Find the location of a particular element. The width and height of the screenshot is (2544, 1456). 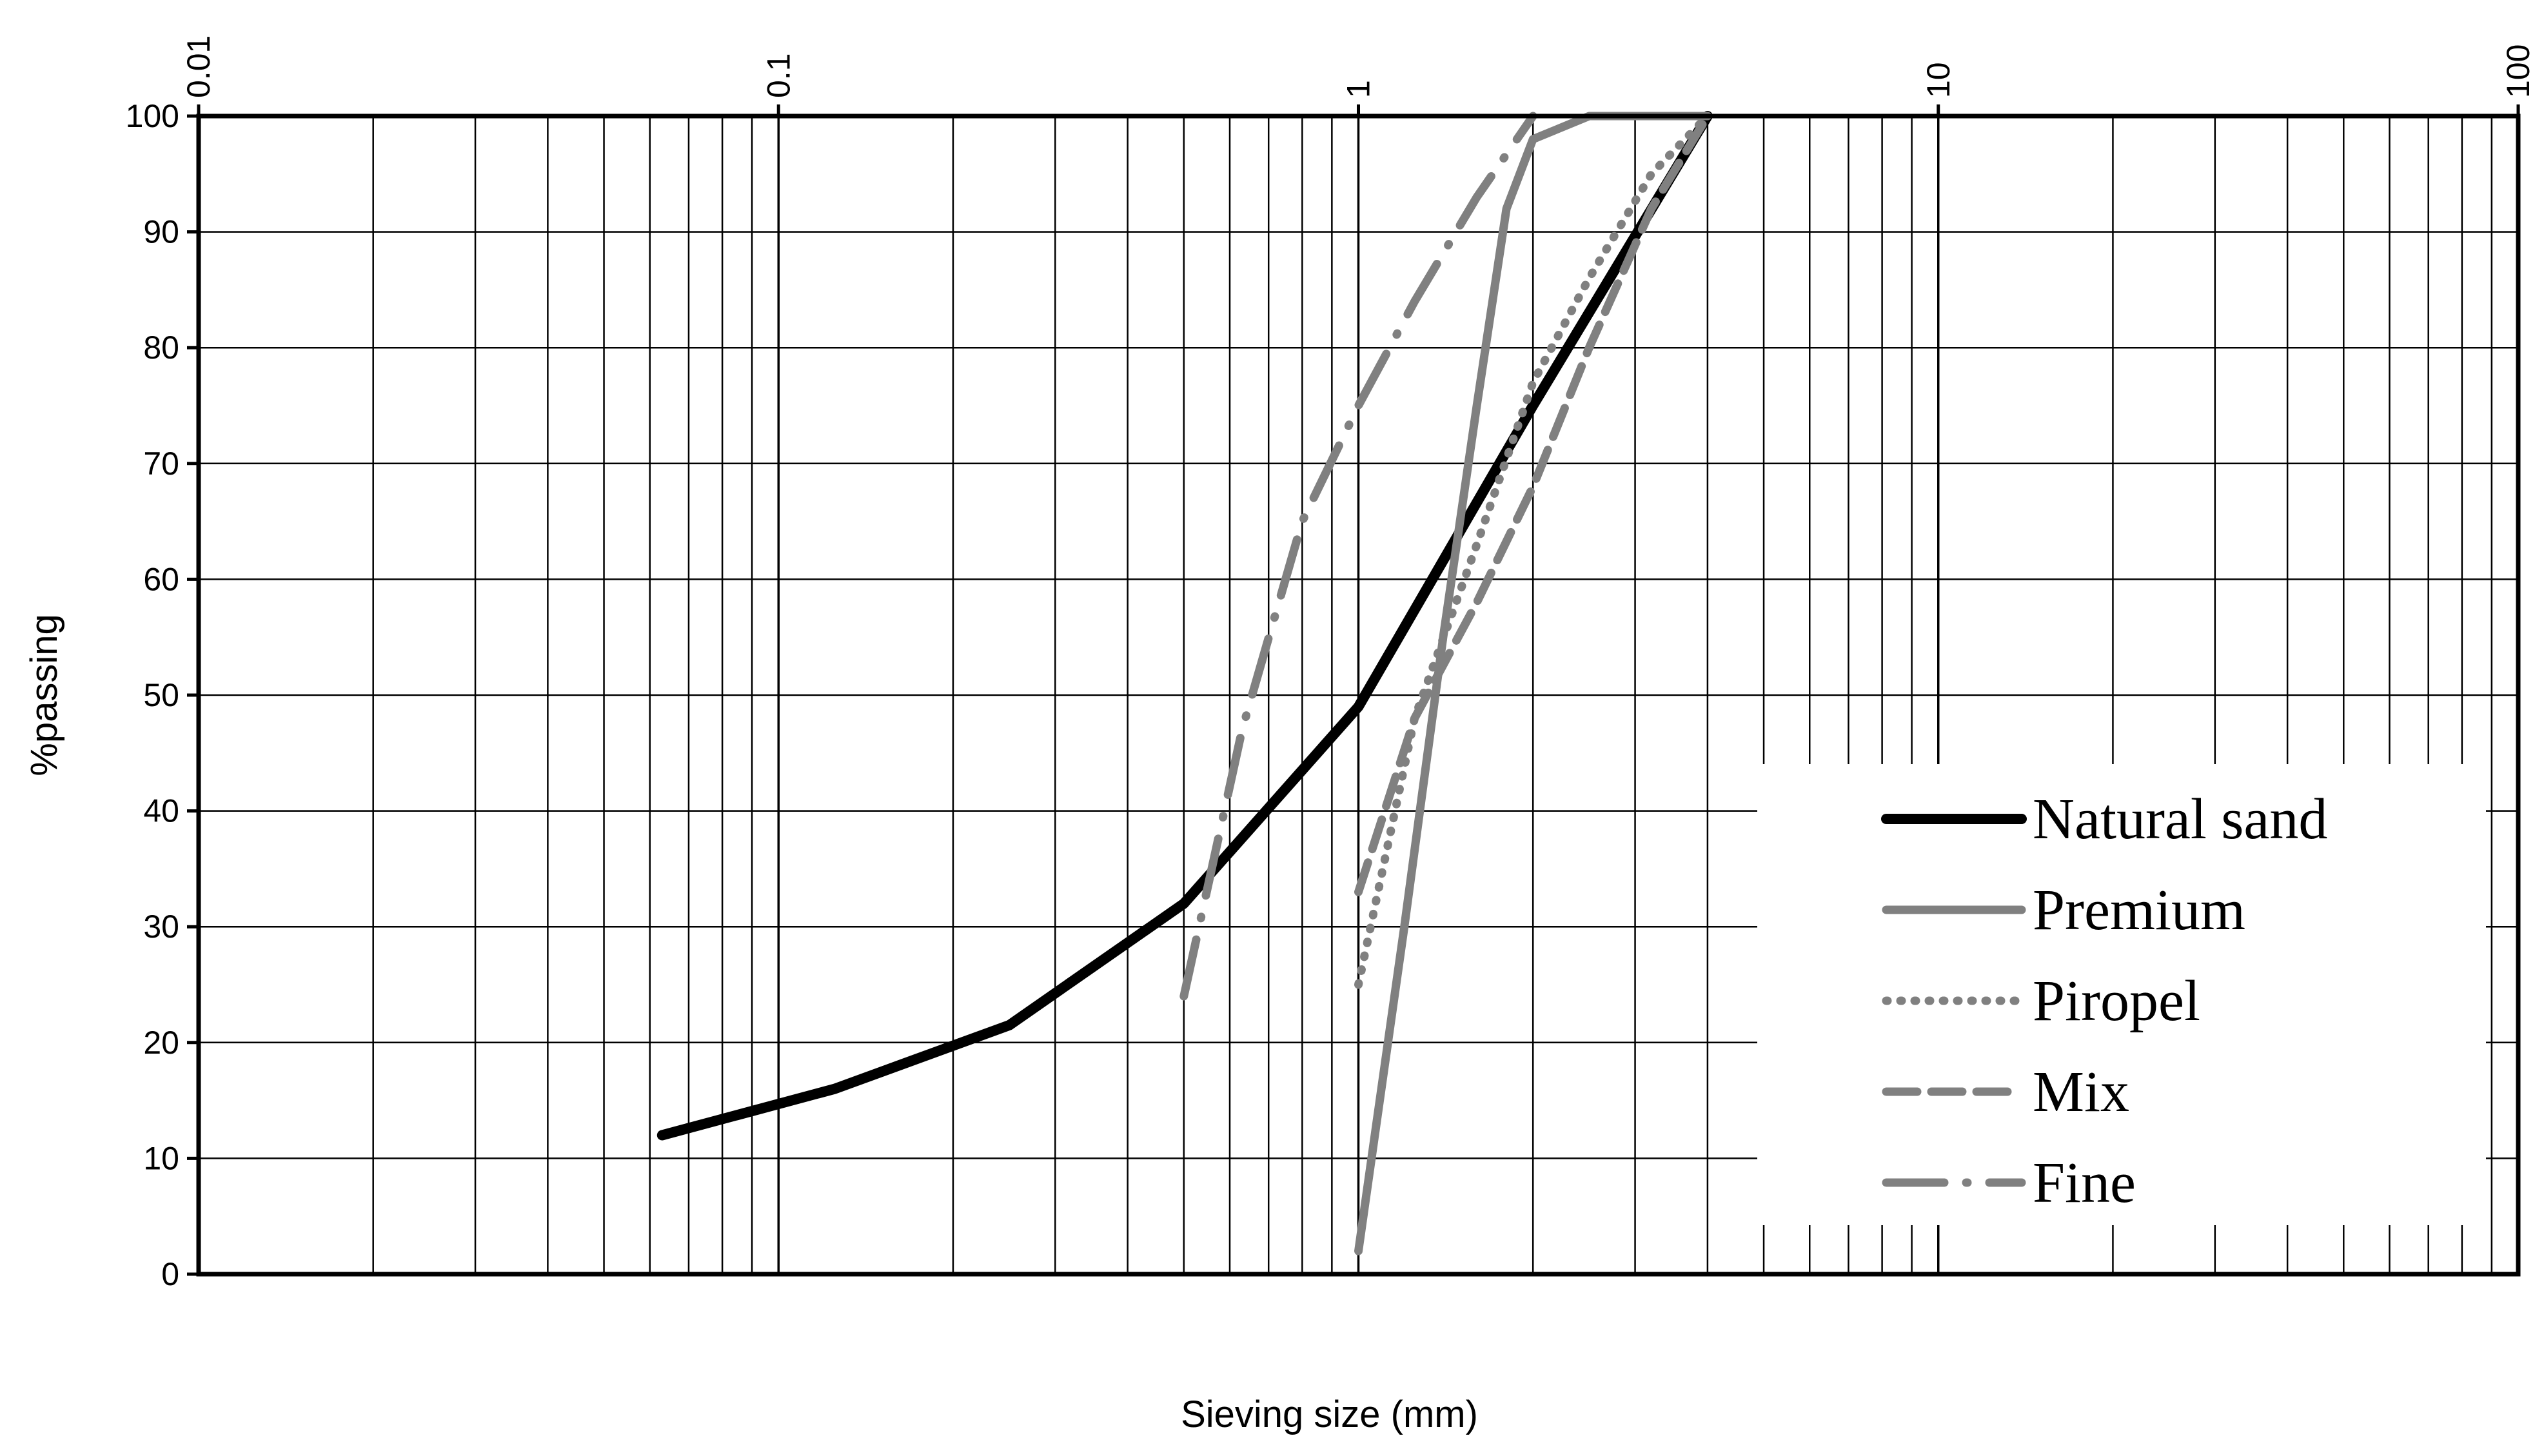

x-tick-label: 10 is located at coordinates (1938, 80).